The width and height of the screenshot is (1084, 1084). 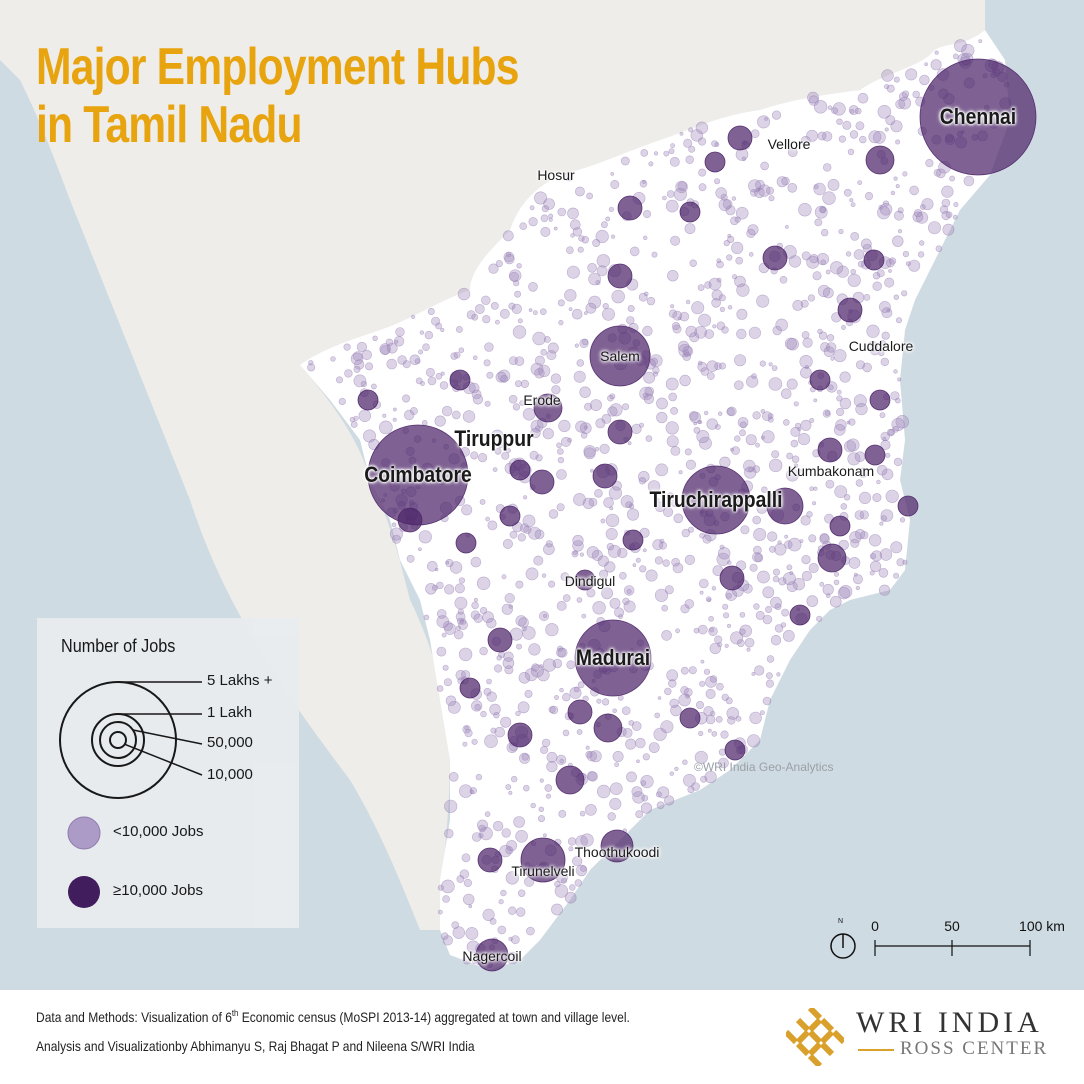 I want to click on map-title-line1: Major Employment Hubs, so click(x=278, y=67).